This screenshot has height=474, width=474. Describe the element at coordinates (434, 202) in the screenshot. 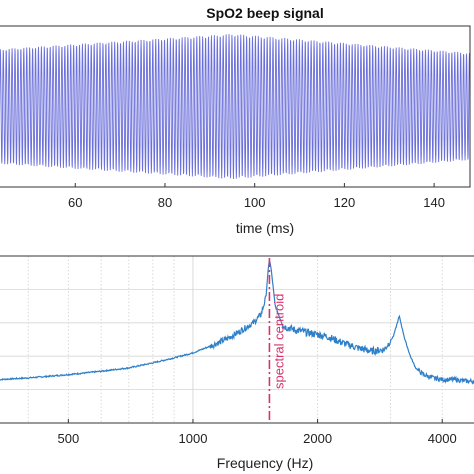

I see `top-x-tick-label: 140` at that location.